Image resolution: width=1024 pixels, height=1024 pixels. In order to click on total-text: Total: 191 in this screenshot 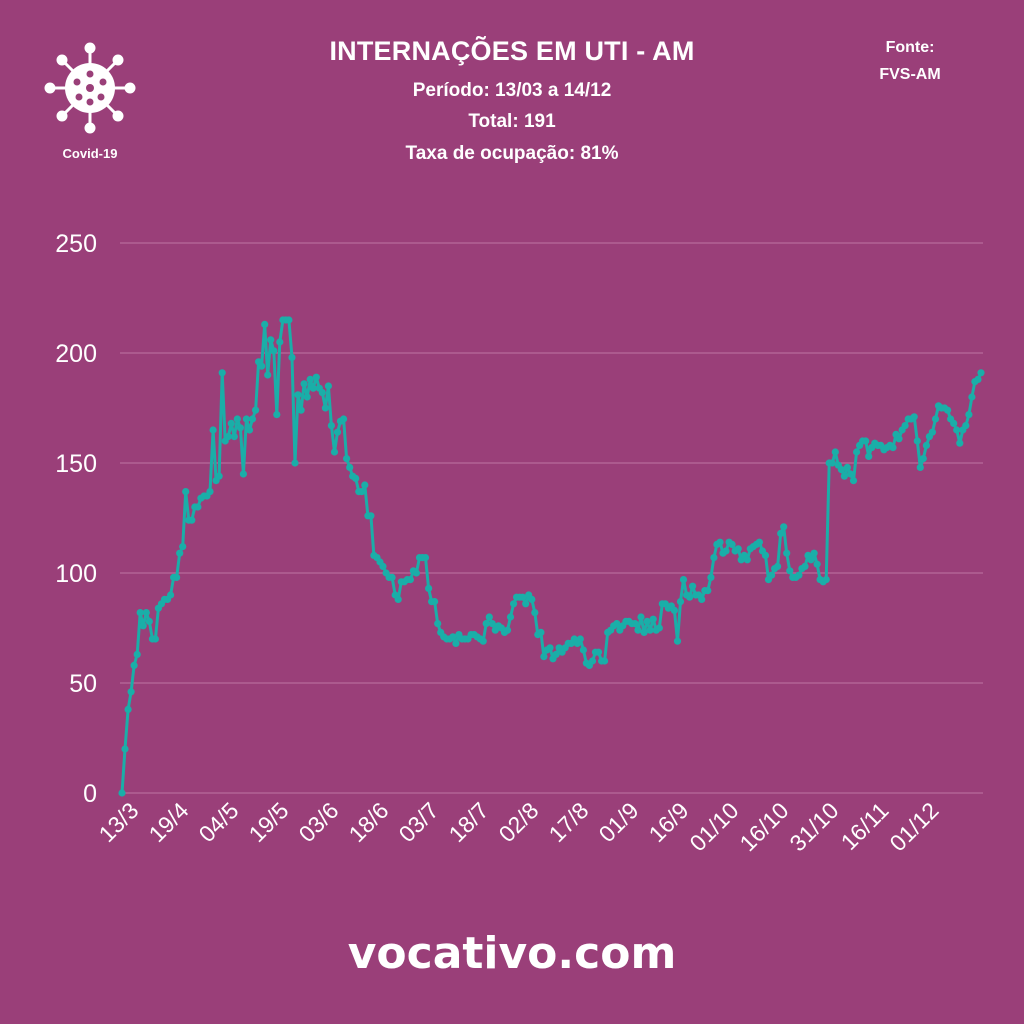, I will do `click(512, 121)`.